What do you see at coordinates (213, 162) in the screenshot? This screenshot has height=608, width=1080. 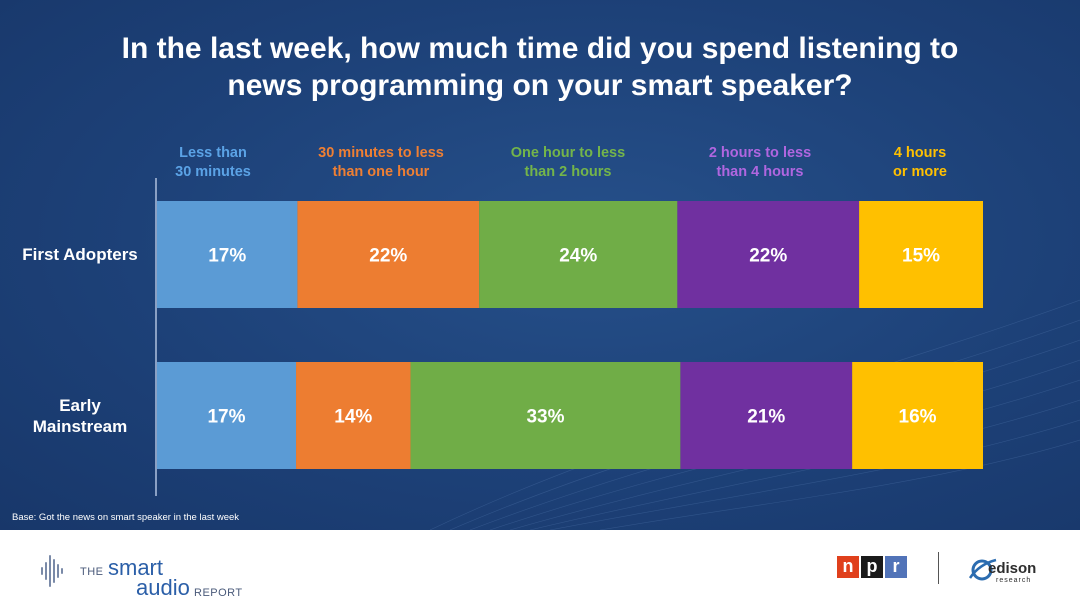 I see `legend-label-less-than-30-minutes: Less than 30 minutes` at bounding box center [213, 162].